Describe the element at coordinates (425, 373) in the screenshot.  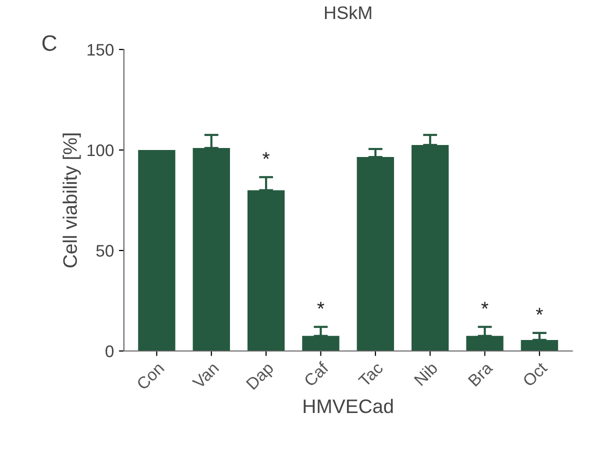
I see `x-tick-label: Nib` at that location.